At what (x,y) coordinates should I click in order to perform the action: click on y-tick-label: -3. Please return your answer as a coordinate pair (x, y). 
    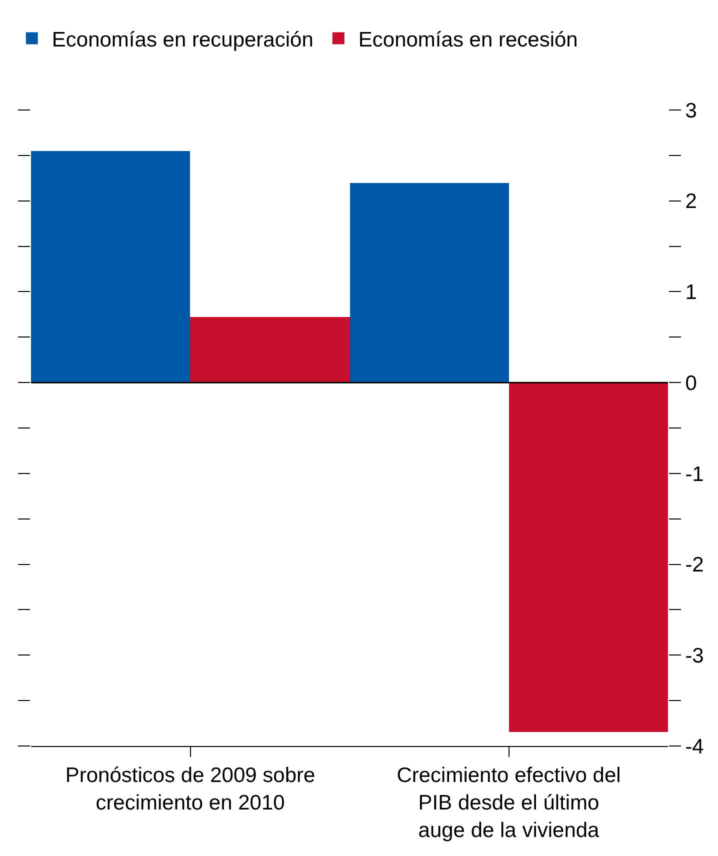
    Looking at the image, I should click on (694, 656).